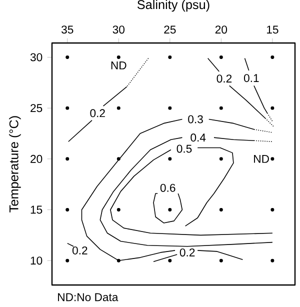  I want to click on series-label: 0.3, so click(195, 119).